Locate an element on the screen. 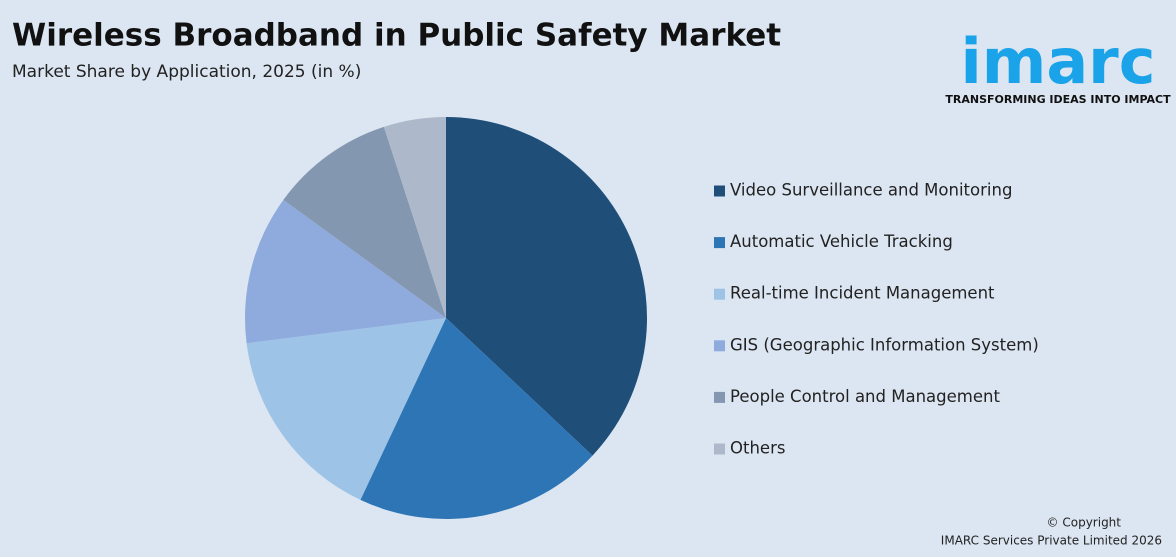  legend-label: People Control and Management is located at coordinates (865, 396).